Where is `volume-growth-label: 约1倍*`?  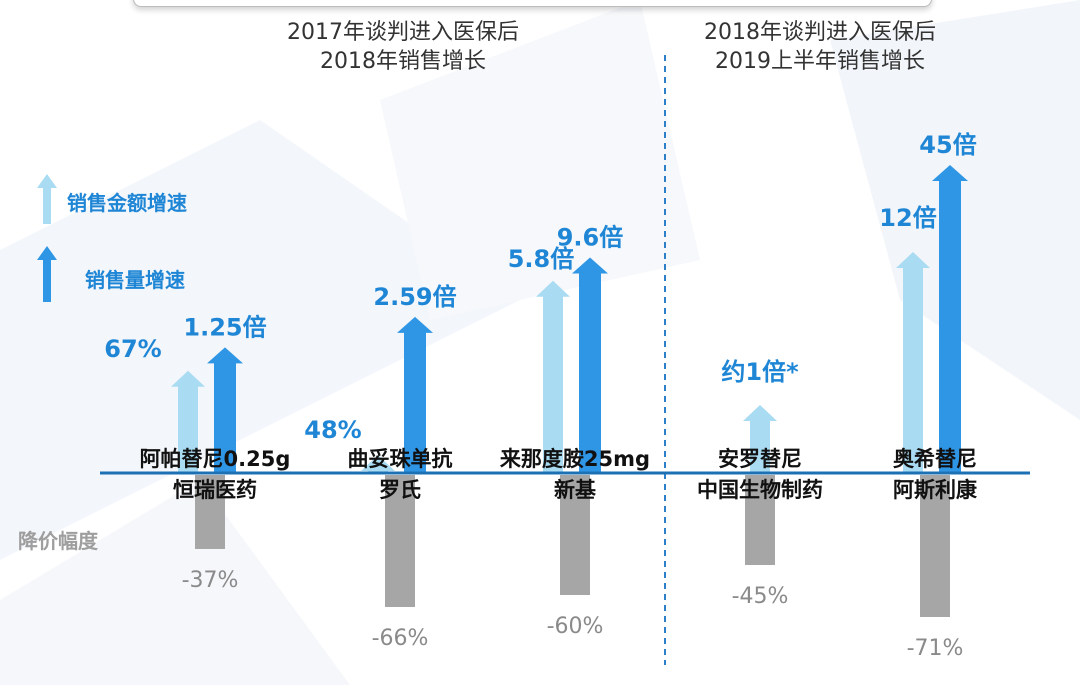
volume-growth-label: 约1倍* is located at coordinates (760, 372).